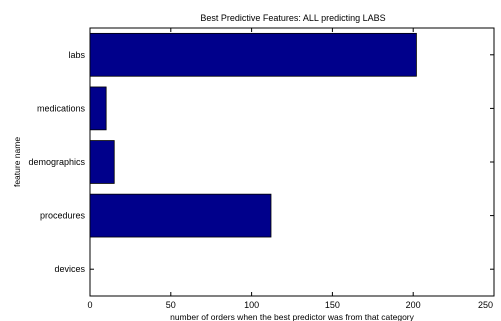 The height and width of the screenshot is (321, 501). Describe the element at coordinates (332, 305) in the screenshot. I see `x-tick-label-150: 150` at that location.